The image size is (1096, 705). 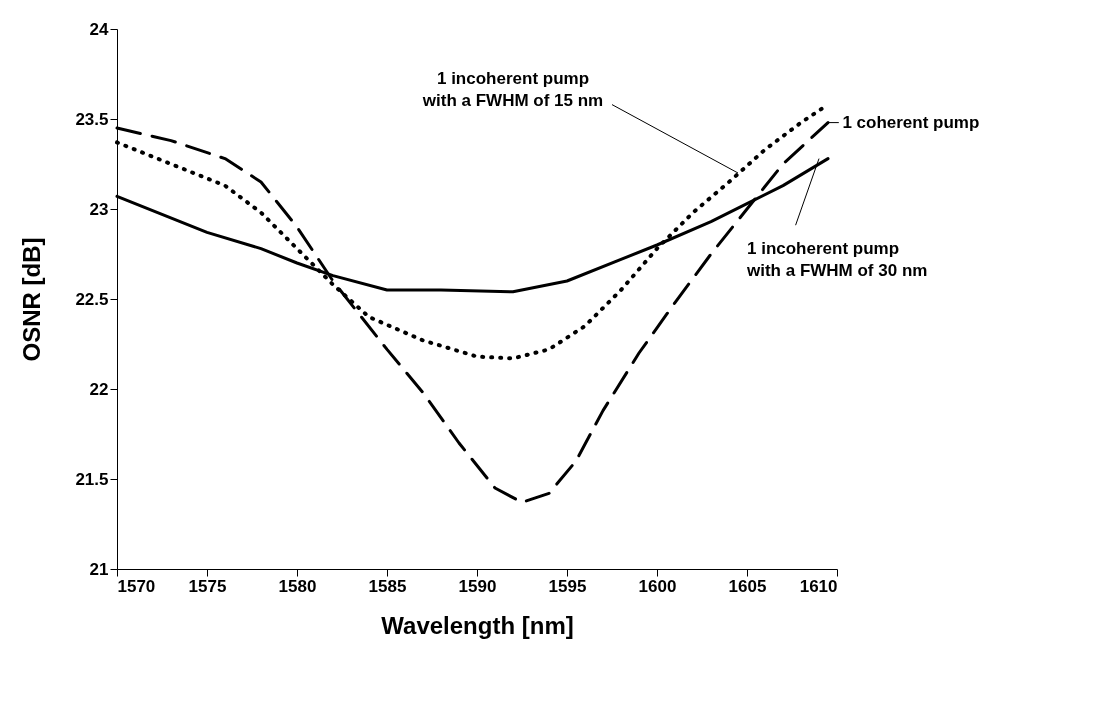 I want to click on annotation: 1 incoherent pump with a FWHM of 15 nm, so click(x=512, y=90).